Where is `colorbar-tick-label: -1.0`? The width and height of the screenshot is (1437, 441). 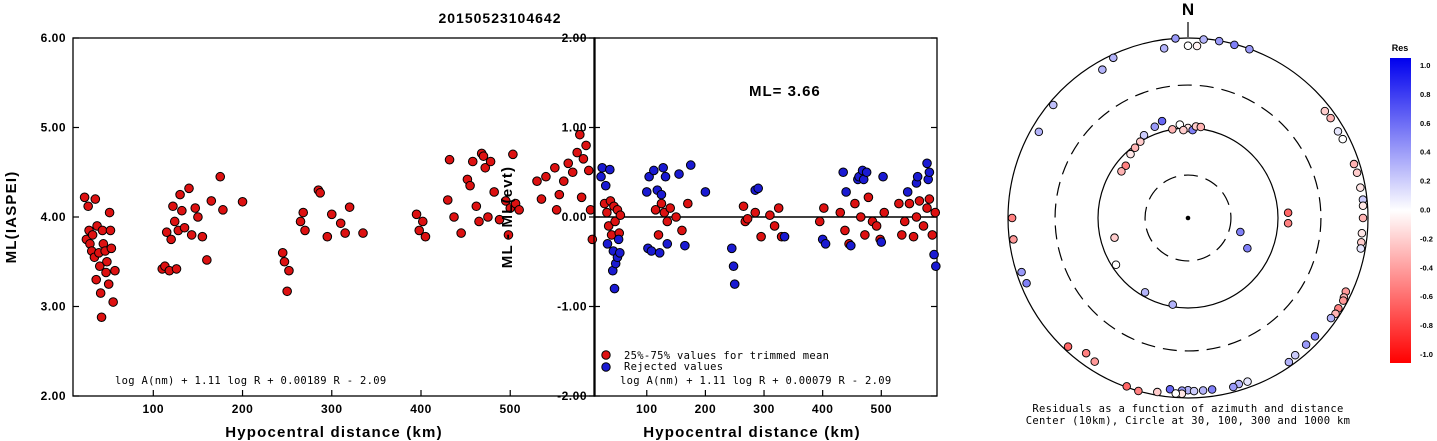
colorbar-tick-label: -1.0 is located at coordinates (1426, 354).